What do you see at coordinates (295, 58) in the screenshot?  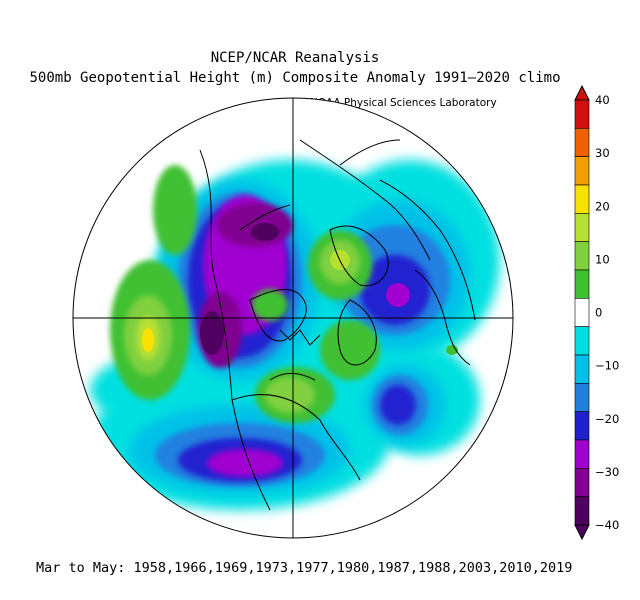 I see `map-title: NCEP/NCAR Reanalysis` at bounding box center [295, 58].